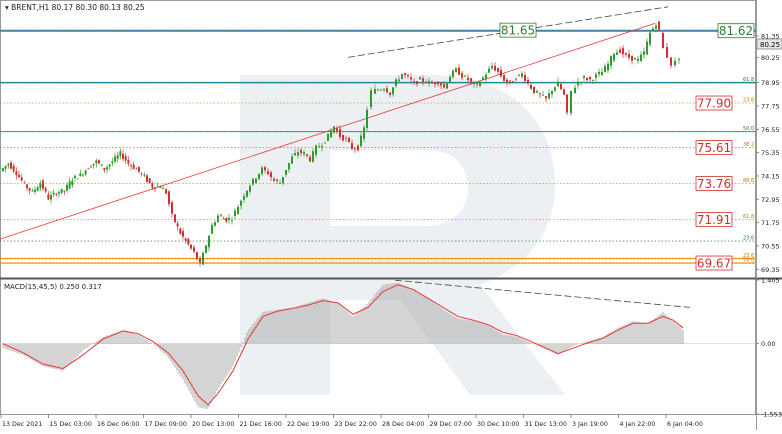 Image resolution: width=782 pixels, height=434 pixels. What do you see at coordinates (590, 424) in the screenshot?
I see `time-tick-label: 3 Jan 19:00` at bounding box center [590, 424].